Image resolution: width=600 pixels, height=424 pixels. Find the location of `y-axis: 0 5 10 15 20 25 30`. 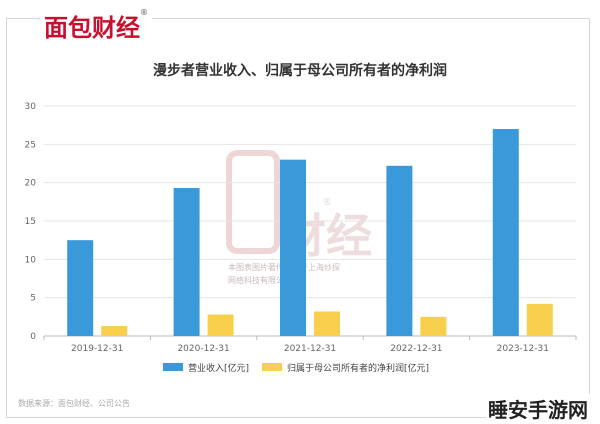

y-axis: 0 5 10 15 20 25 30 is located at coordinates (31, 222).